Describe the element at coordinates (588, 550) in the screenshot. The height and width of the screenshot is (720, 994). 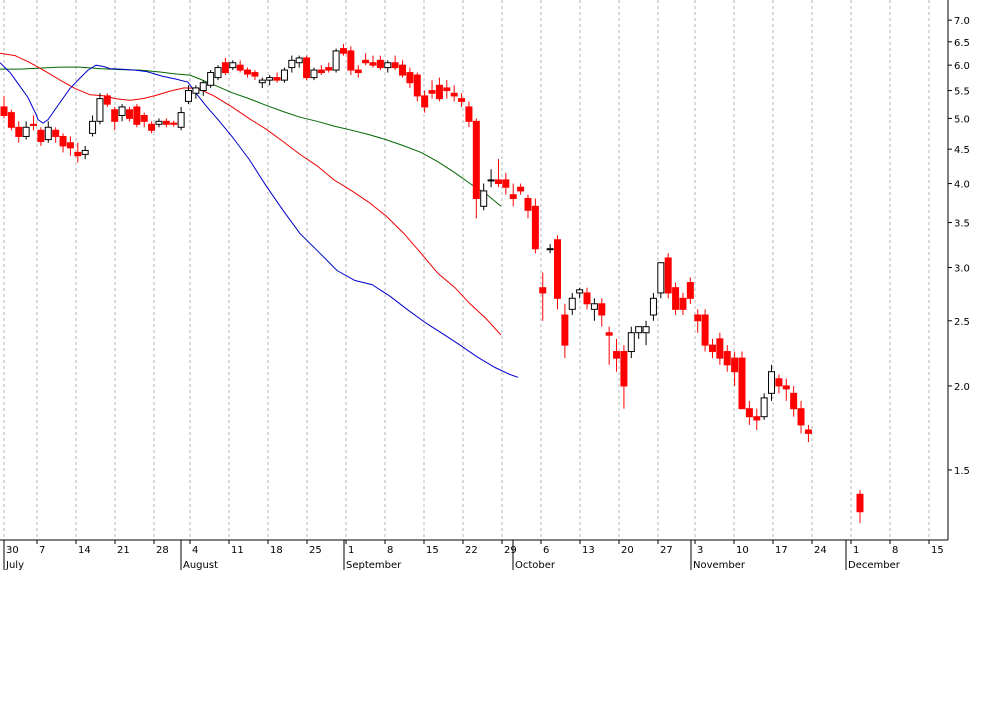
I see `x-tick-label: 13` at that location.